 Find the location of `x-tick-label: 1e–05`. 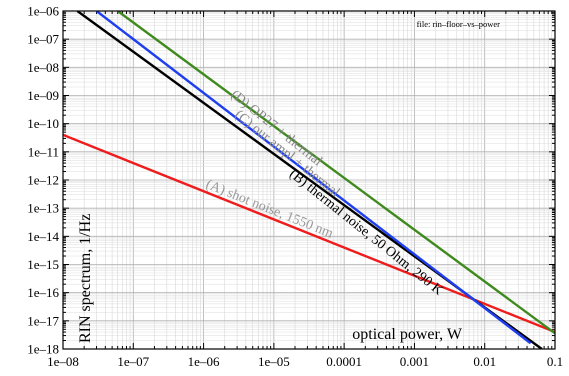

x-tick-label: 1e–05 is located at coordinates (274, 361).